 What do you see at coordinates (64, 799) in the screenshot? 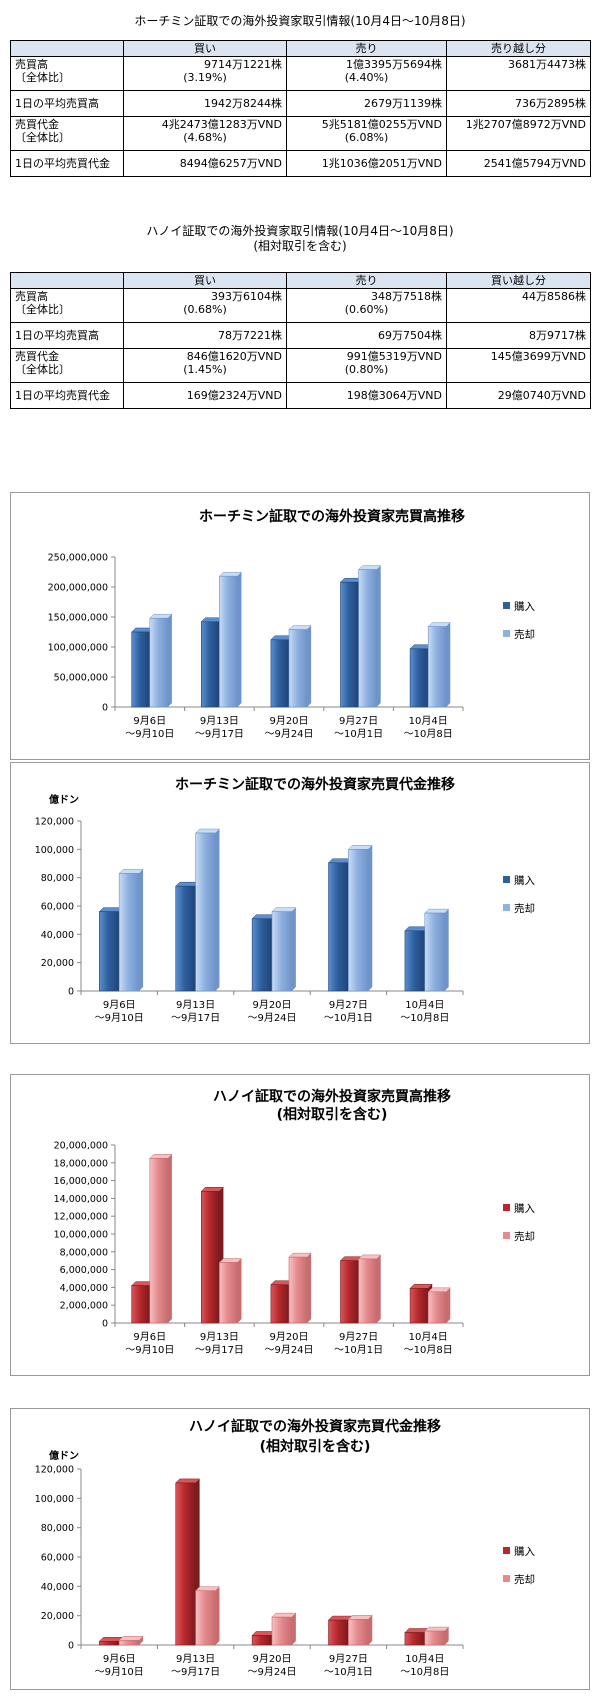
I see `axis-unit-label: 億ドン` at bounding box center [64, 799].